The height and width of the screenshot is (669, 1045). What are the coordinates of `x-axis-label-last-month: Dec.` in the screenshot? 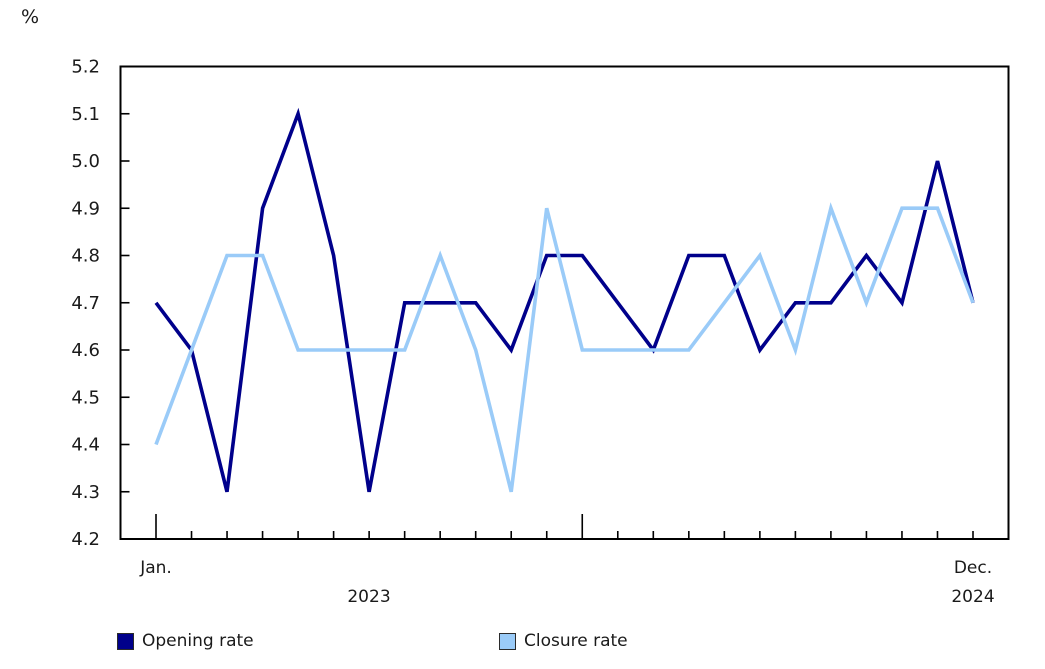 It's located at (973, 568).